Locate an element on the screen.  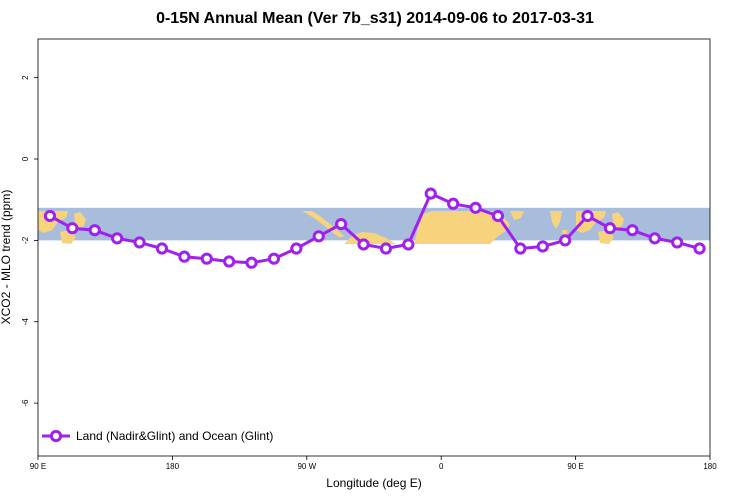
y-tick-label: -4 is located at coordinates (25, 322).